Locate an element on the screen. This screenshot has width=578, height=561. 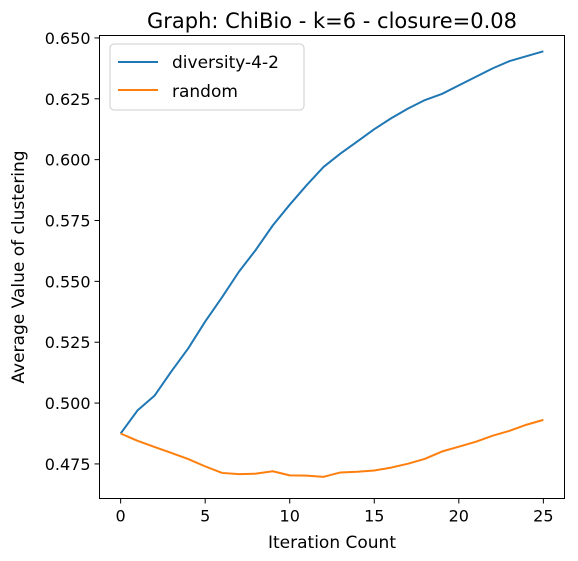
x-axis-label: Iteration Count is located at coordinates (332, 543).